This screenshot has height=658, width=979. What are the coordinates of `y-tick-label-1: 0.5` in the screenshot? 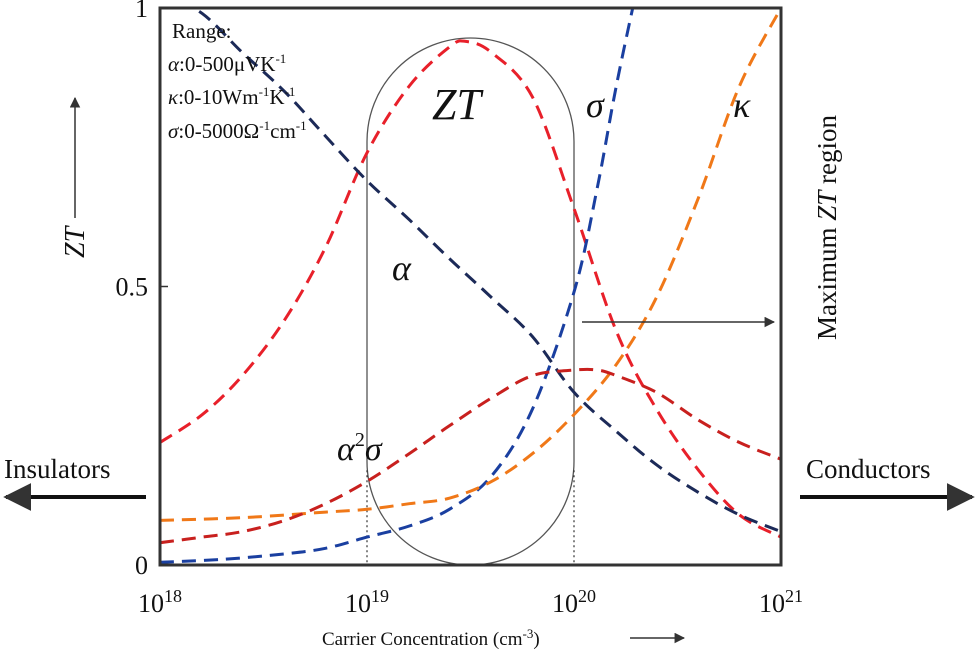 It's located at (132, 287).